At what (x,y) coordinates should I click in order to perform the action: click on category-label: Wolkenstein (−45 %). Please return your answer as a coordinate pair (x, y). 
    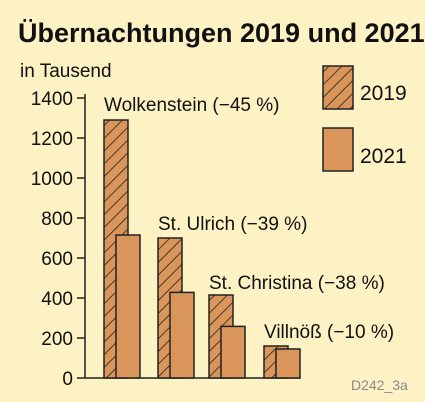
    Looking at the image, I should click on (191, 105).